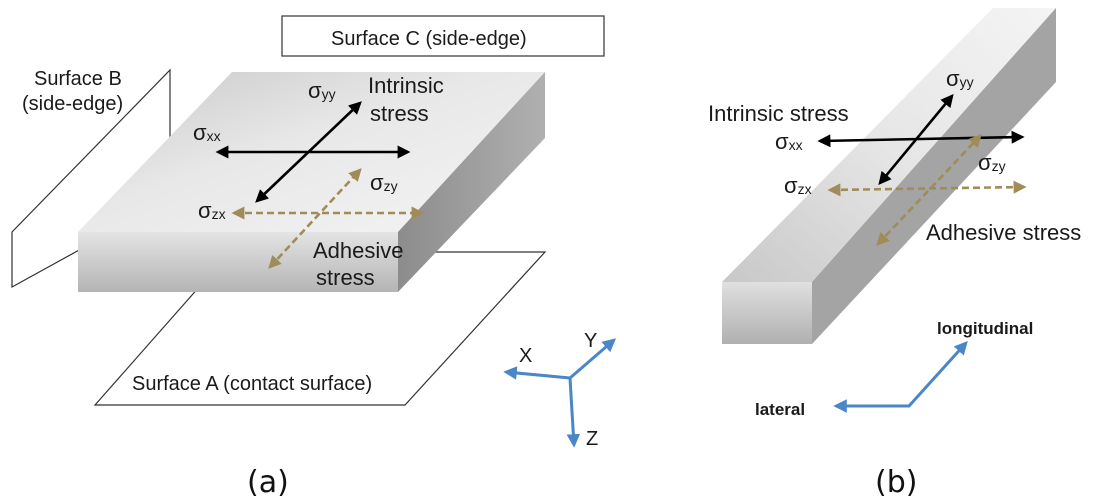  I want to click on sigma-zy-label: σzy, so click(384, 182).